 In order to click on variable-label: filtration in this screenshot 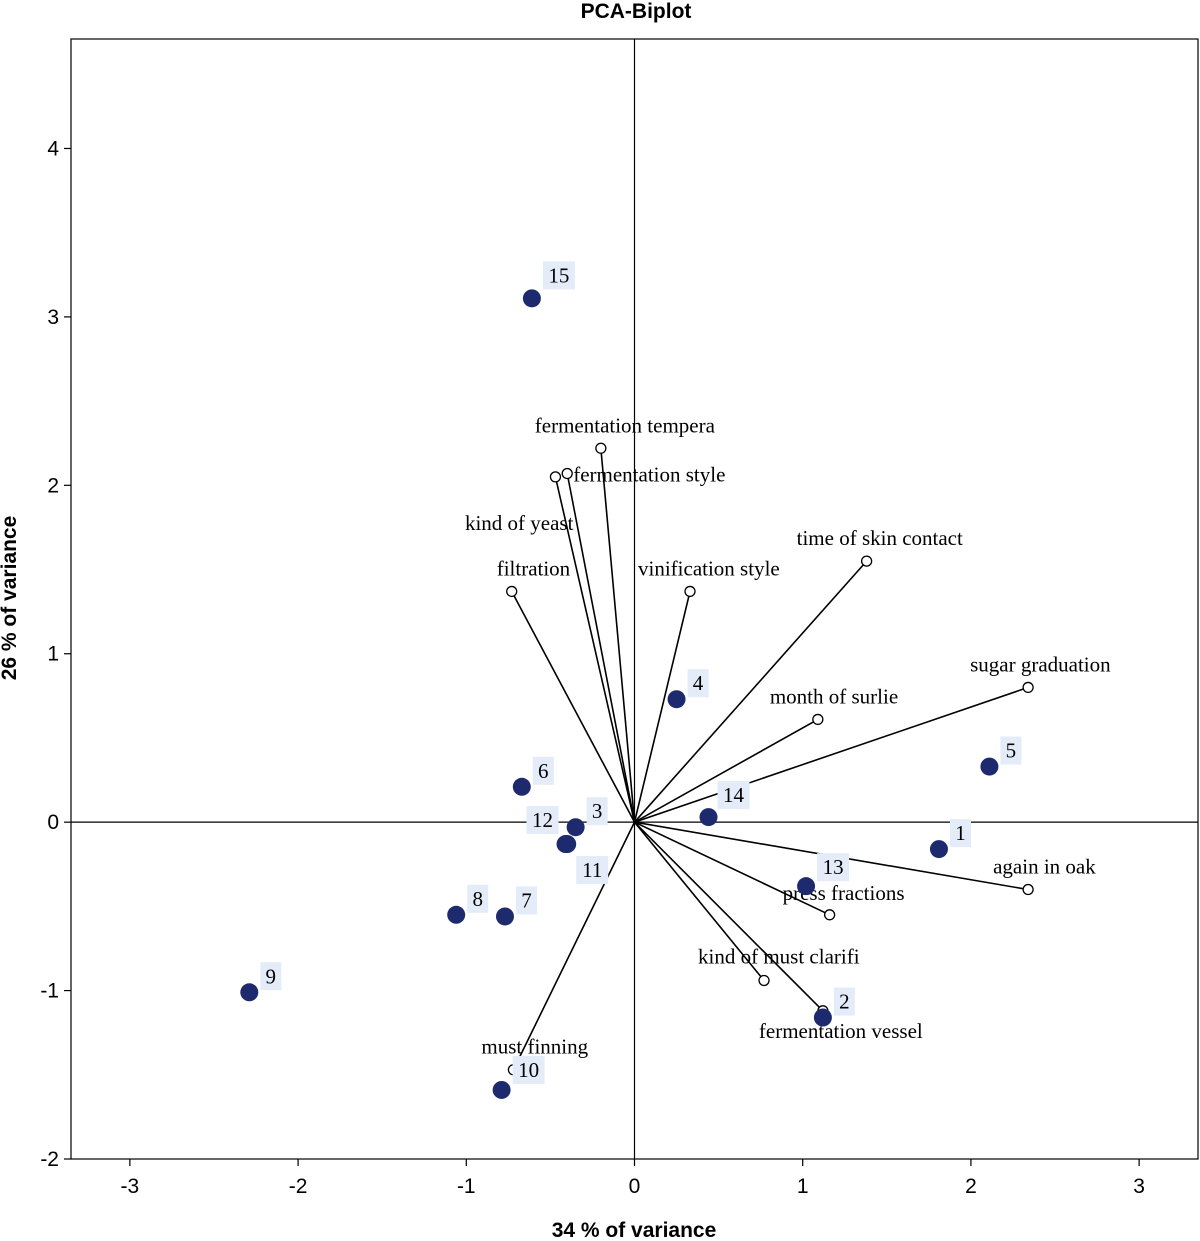, I will do `click(534, 568)`.